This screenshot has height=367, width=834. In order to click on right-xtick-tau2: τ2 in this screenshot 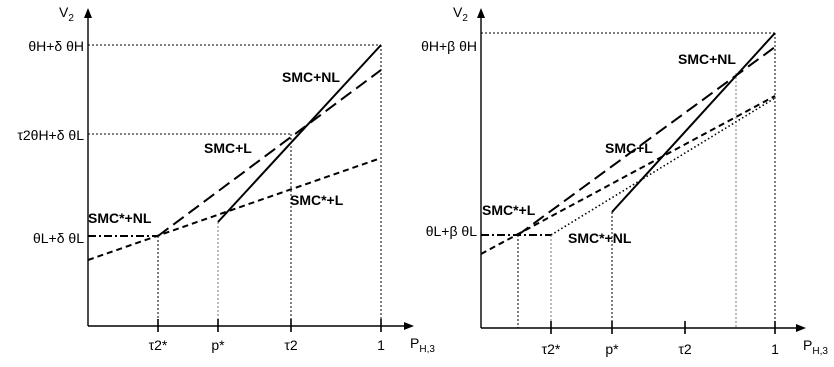, I will do `click(685, 349)`.